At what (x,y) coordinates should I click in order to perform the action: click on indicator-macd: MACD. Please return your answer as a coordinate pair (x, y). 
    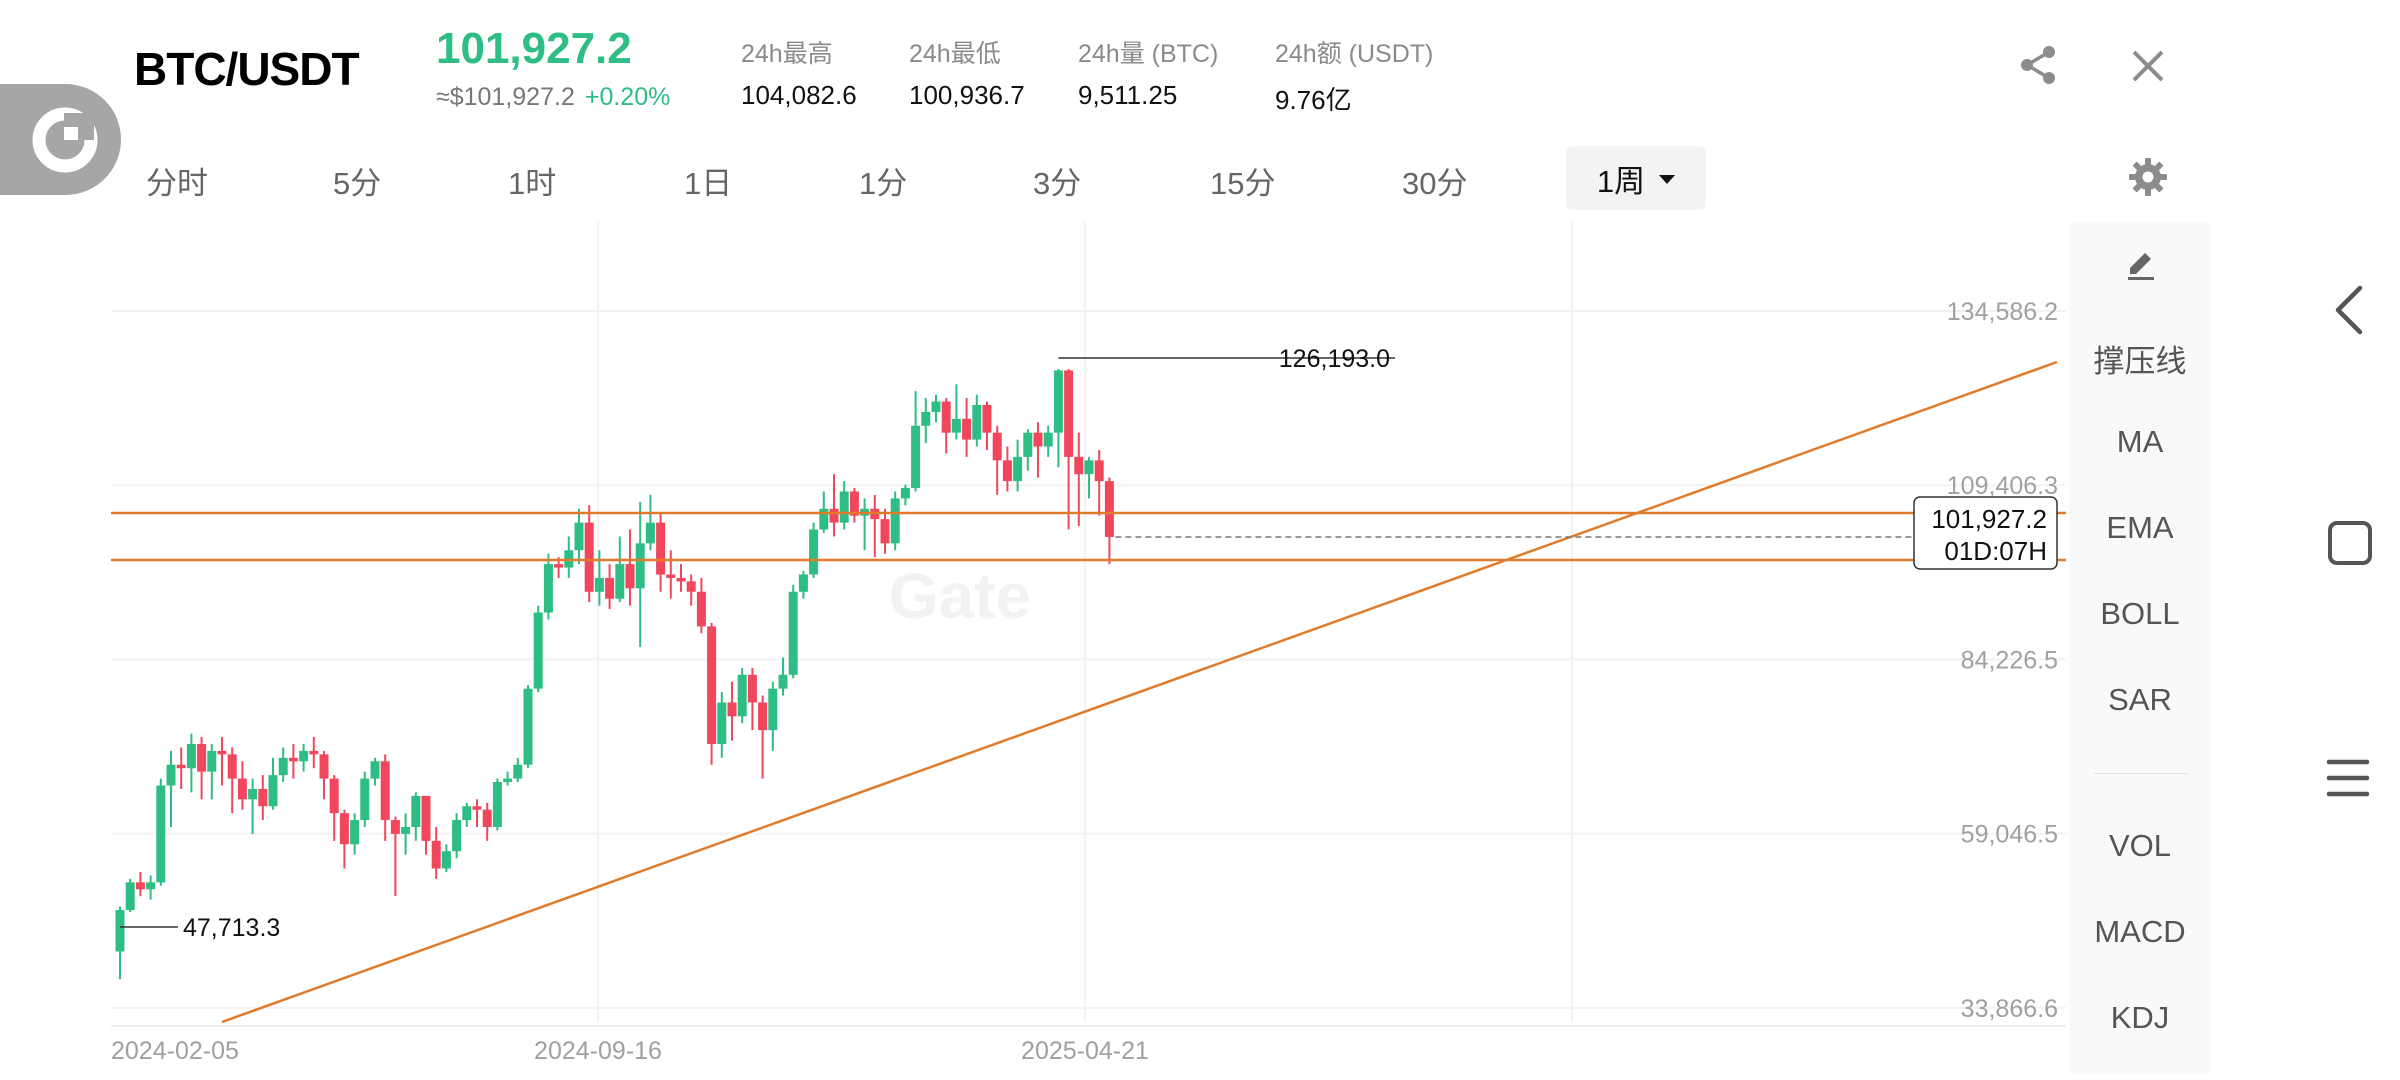
    Looking at the image, I should click on (2140, 931).